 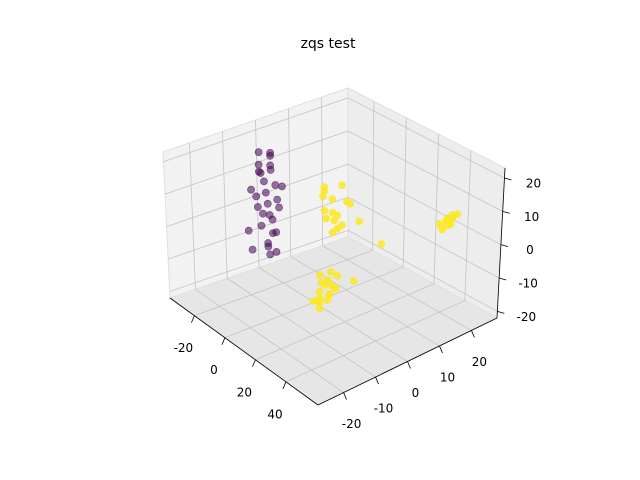 What do you see at coordinates (533, 184) in the screenshot?
I see `z-tick-label: 20` at bounding box center [533, 184].